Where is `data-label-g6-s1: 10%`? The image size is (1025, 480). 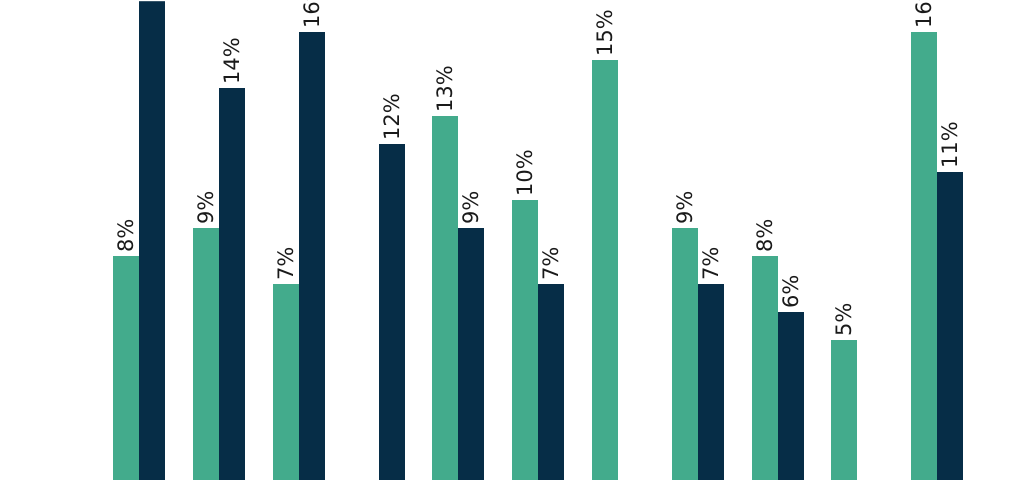 data-label-g6-s1: 10% is located at coordinates (525, 172).